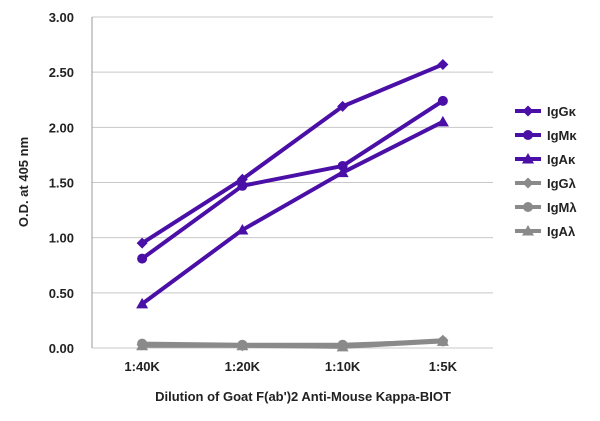 This screenshot has height=421, width=600. Describe the element at coordinates (61, 238) in the screenshot. I see `y-tick-label: 1.00` at that location.